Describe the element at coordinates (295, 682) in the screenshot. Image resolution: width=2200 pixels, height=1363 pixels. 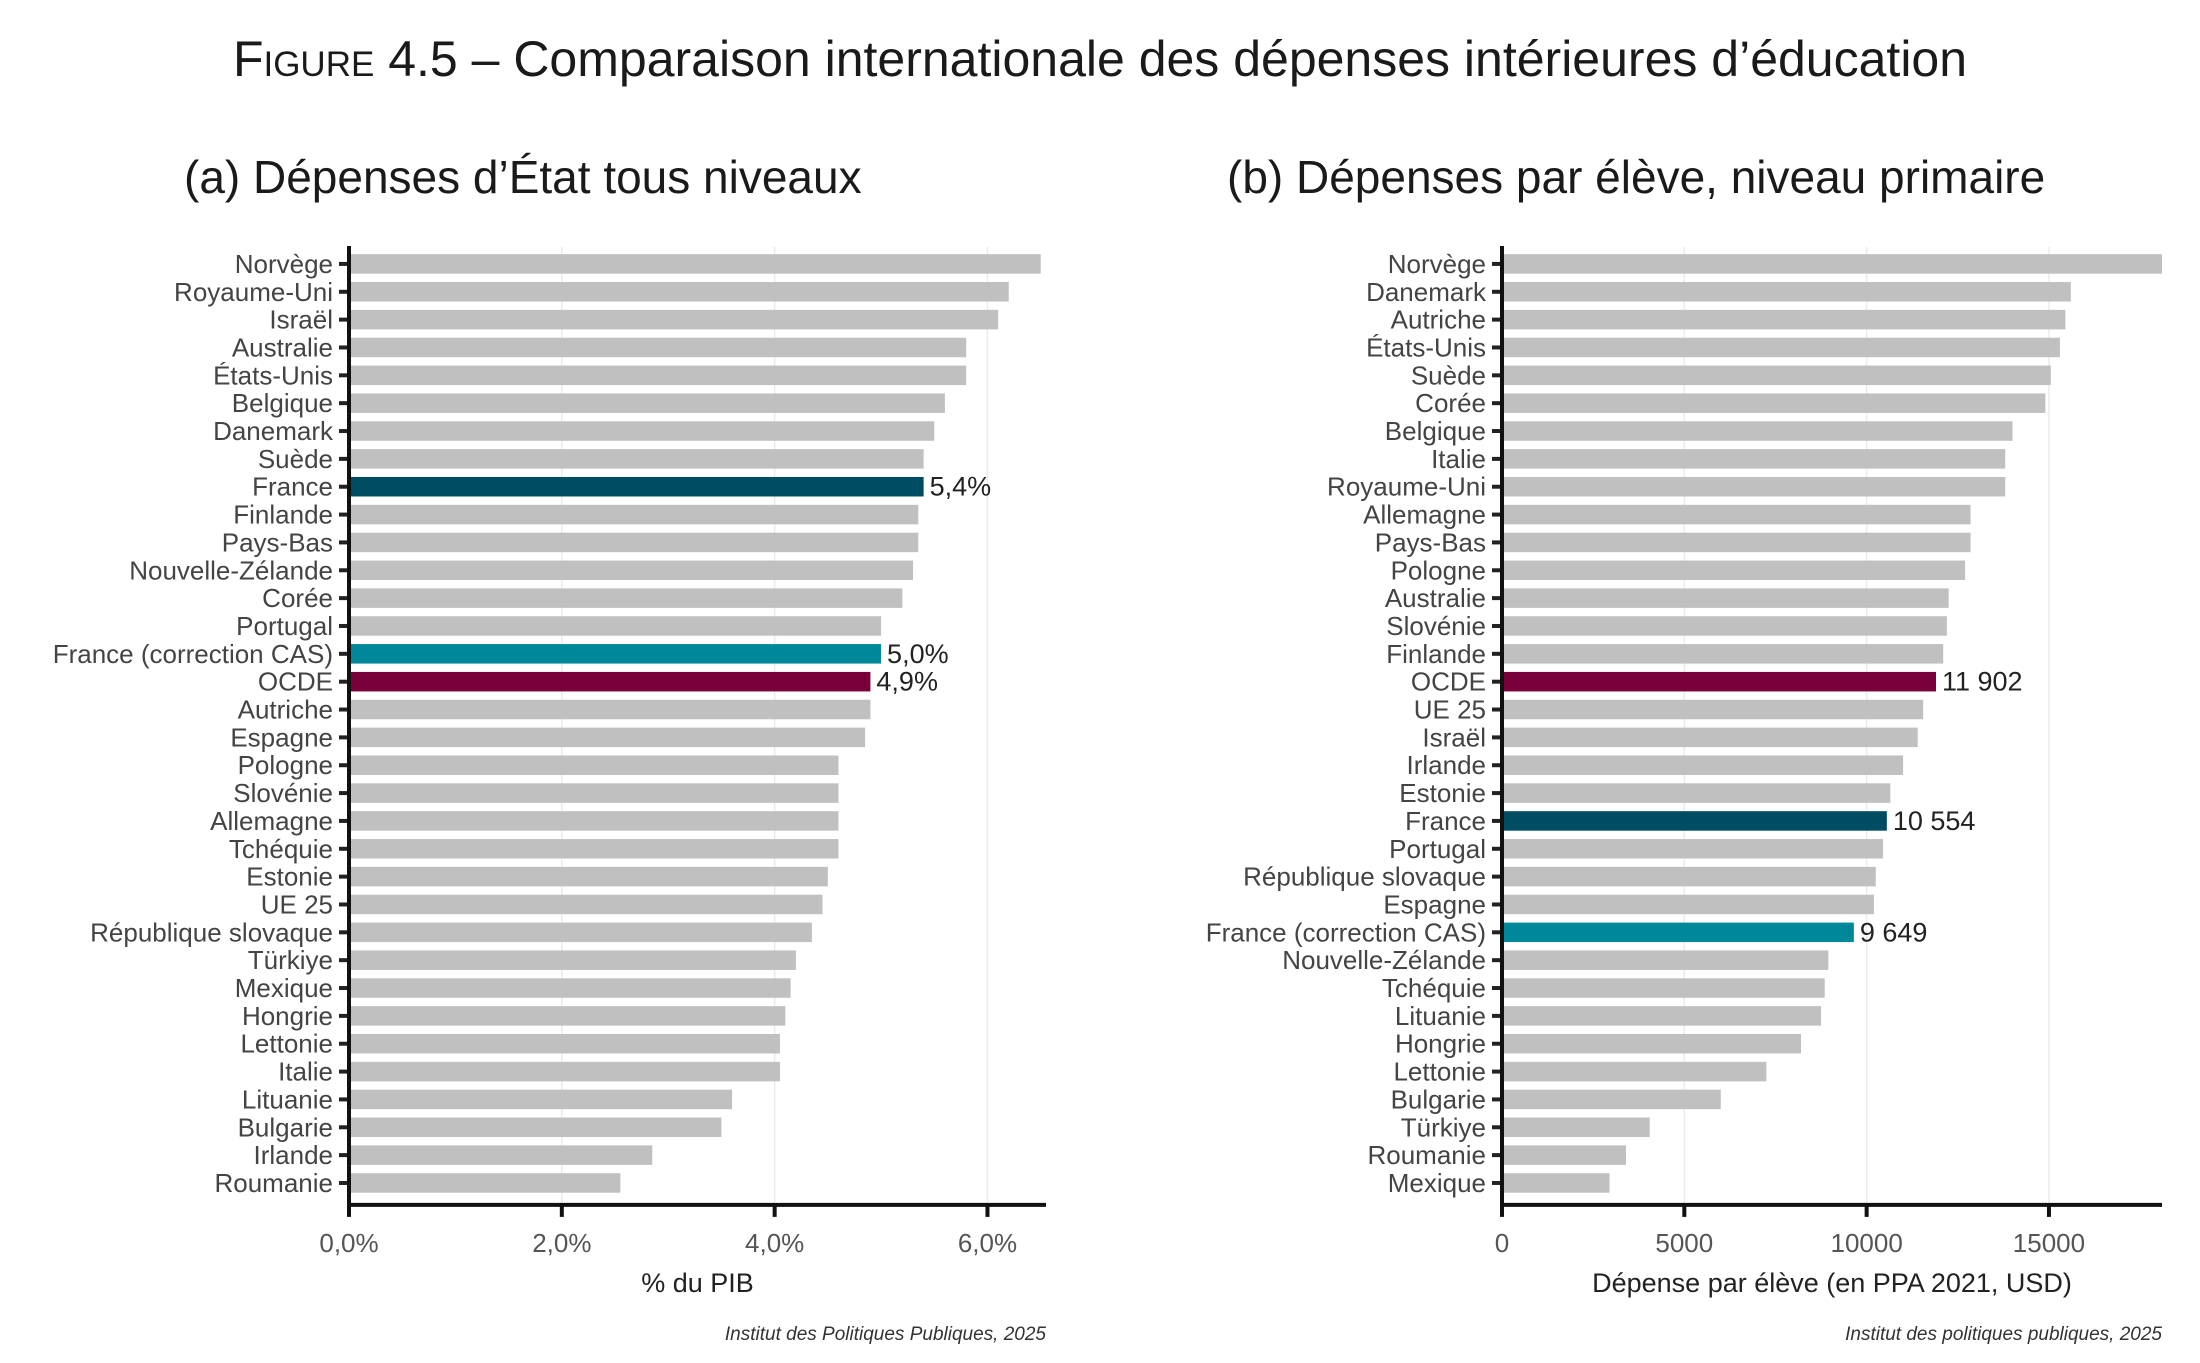
I see `category-label-a-15: OCDE` at that location.